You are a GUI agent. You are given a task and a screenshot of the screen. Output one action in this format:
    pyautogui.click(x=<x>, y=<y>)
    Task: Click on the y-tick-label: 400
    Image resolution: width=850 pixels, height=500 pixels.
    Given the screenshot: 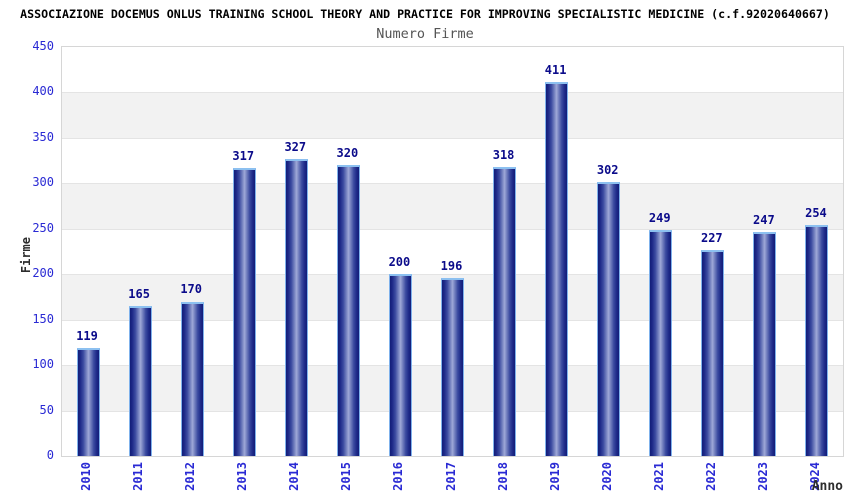 What is the action you would take?
    pyautogui.click(x=43, y=91)
    